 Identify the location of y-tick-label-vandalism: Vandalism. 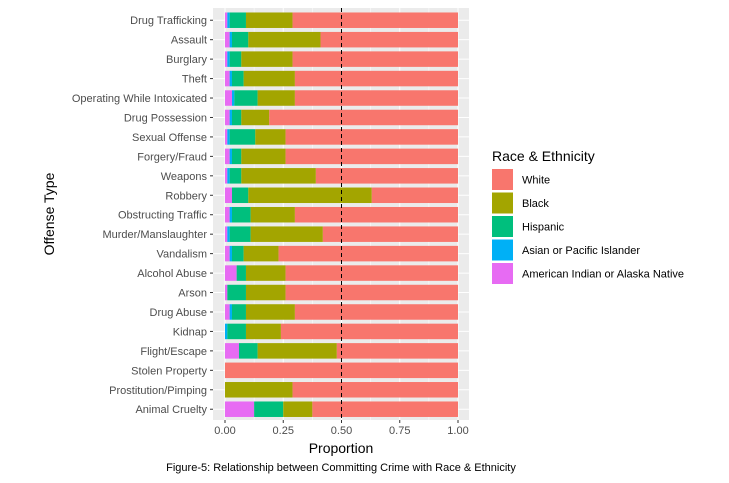
(181, 255).